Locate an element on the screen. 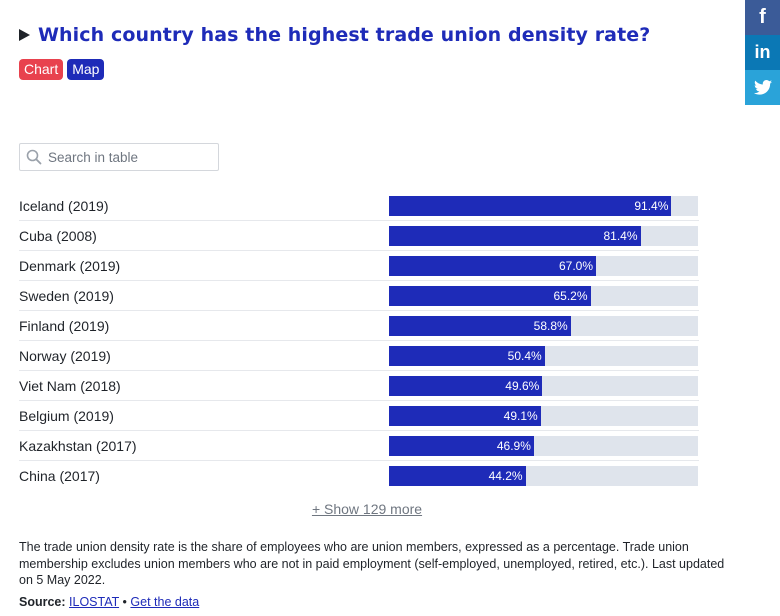 The image size is (780, 616). table-row: Finland (2019) 58.8% is located at coordinates (359, 326).